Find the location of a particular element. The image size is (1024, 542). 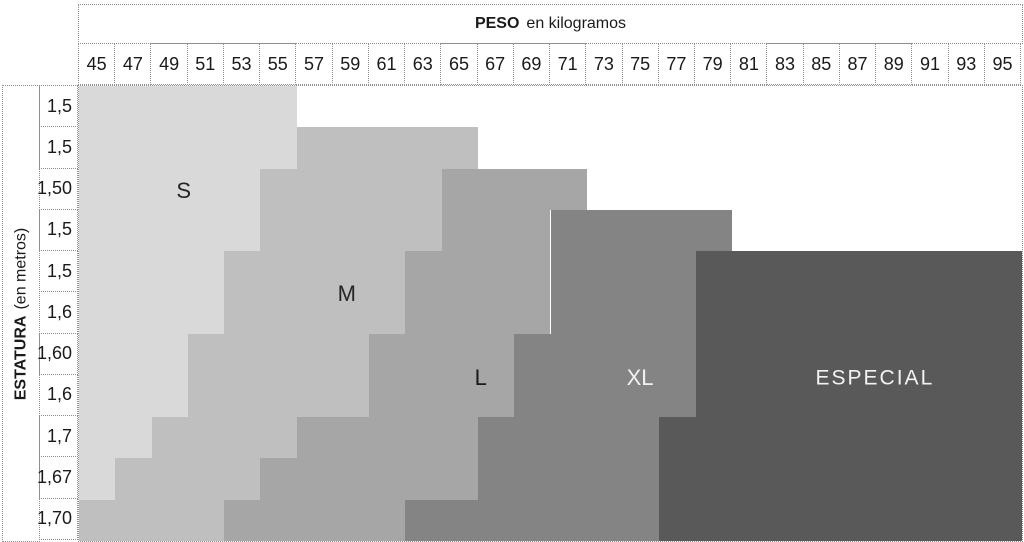

weight-tick-89: 89 is located at coordinates (894, 64).